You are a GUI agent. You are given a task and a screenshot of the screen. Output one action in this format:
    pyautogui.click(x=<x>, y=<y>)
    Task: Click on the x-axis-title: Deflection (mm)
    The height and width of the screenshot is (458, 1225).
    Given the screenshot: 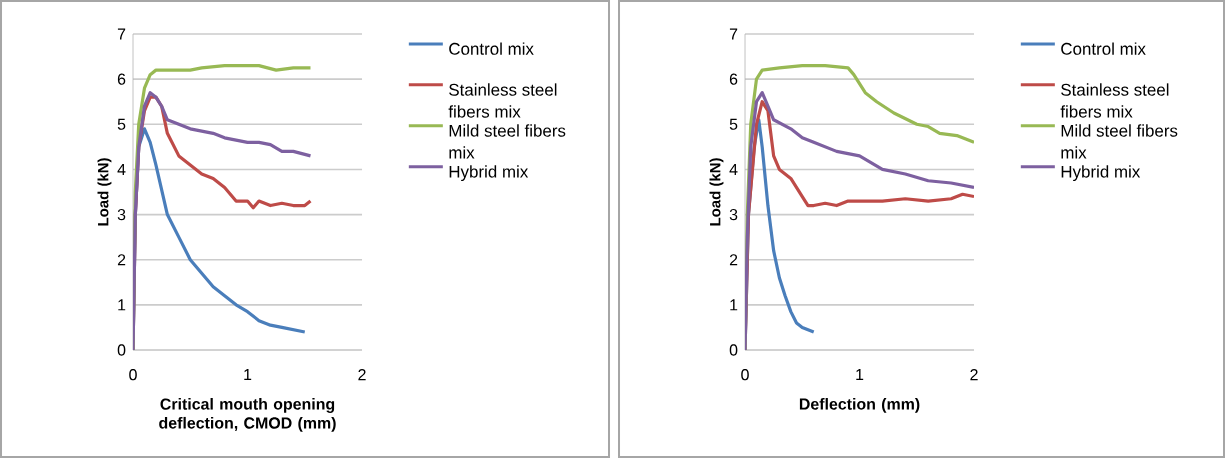 What is the action you would take?
    pyautogui.click(x=859, y=405)
    